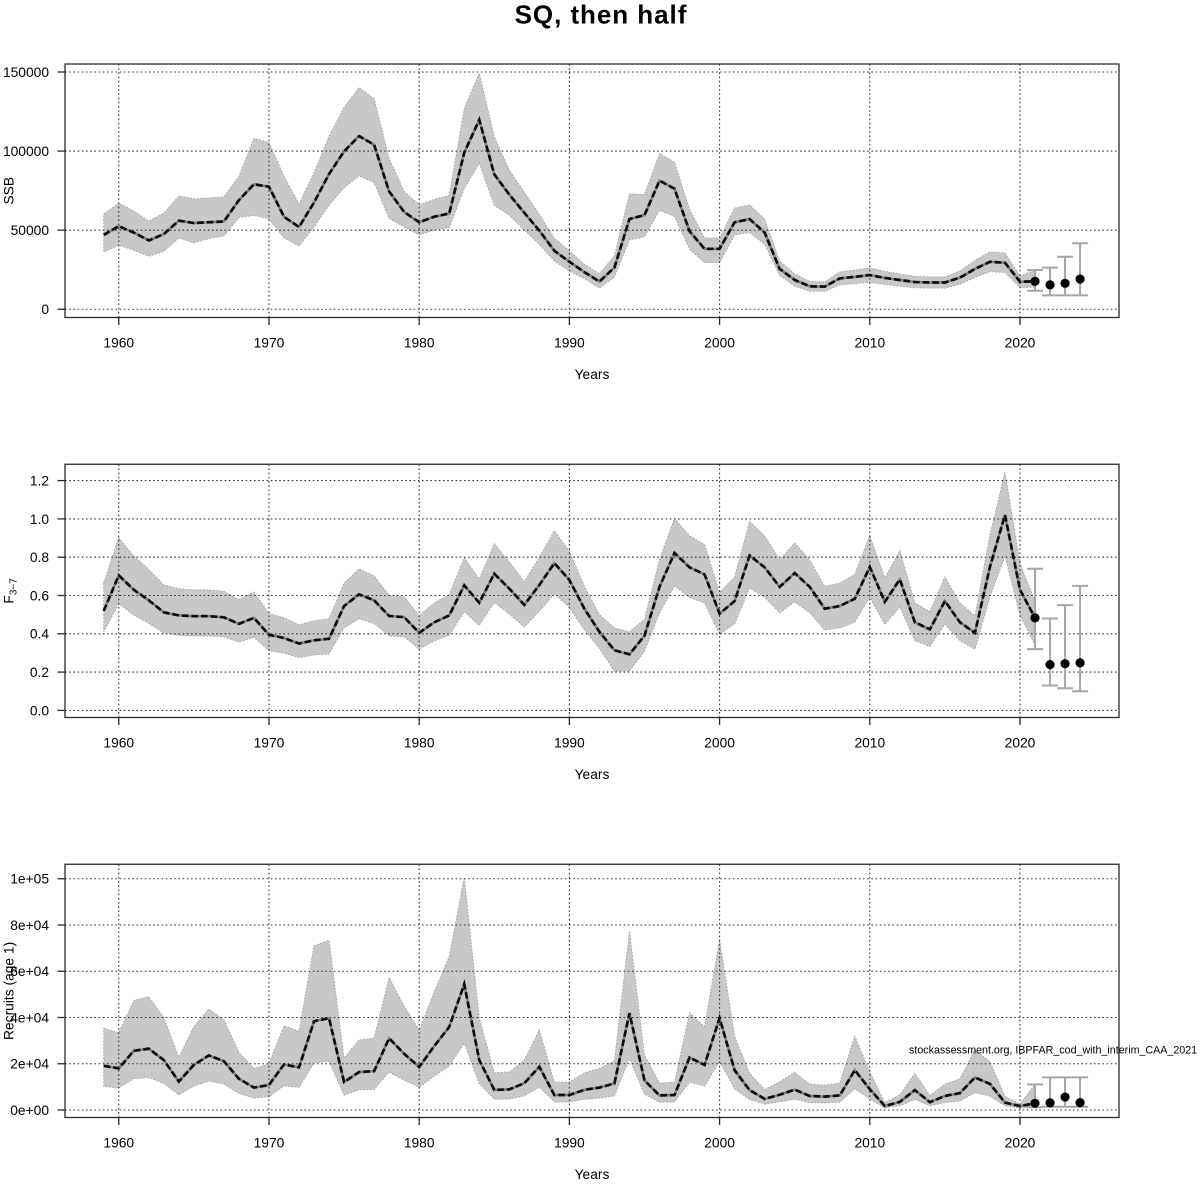 The image size is (1200, 1200). I want to click on svg-text: 1e+05, so click(29, 879).